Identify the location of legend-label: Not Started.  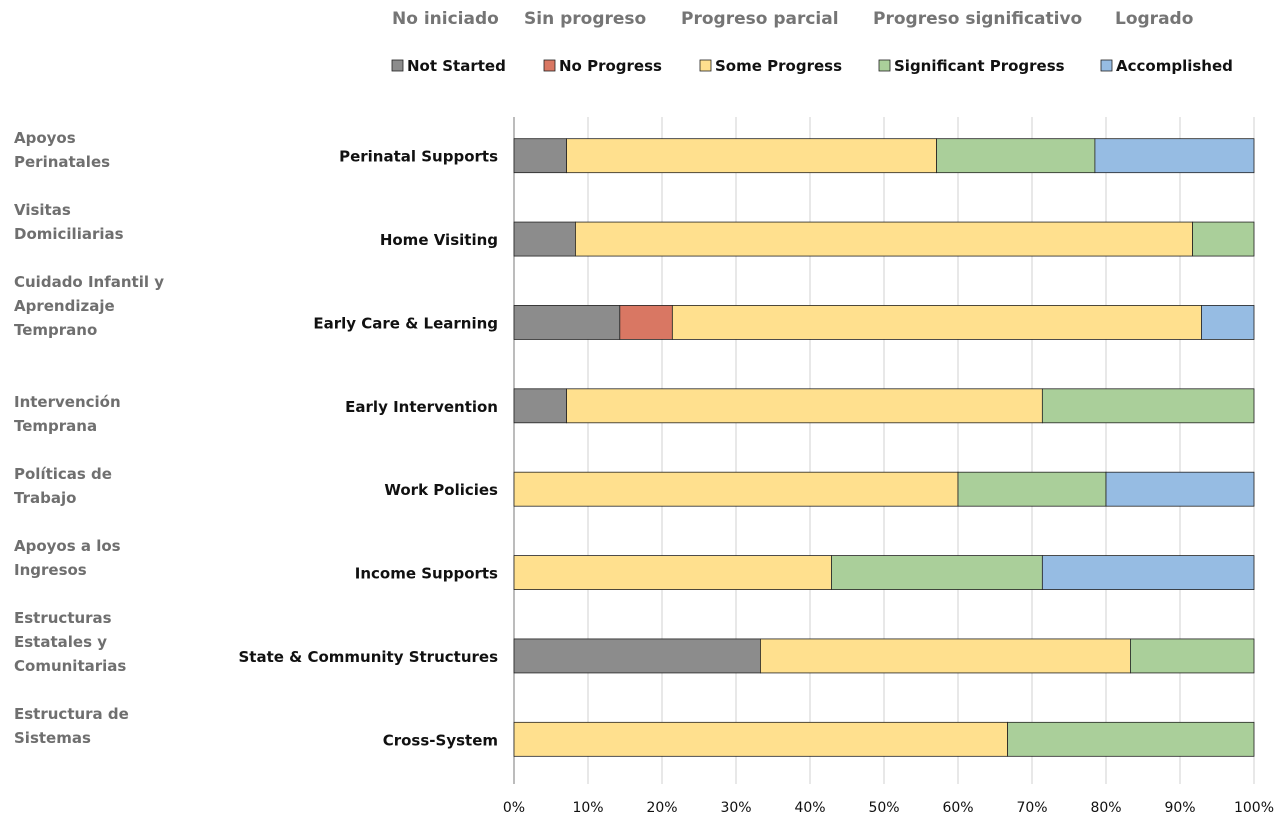
(456, 66).